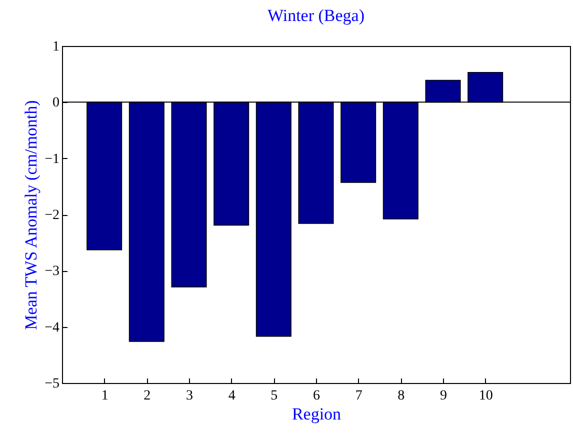 The height and width of the screenshot is (446, 573). I want to click on x-tick-label: 10, so click(485, 396).